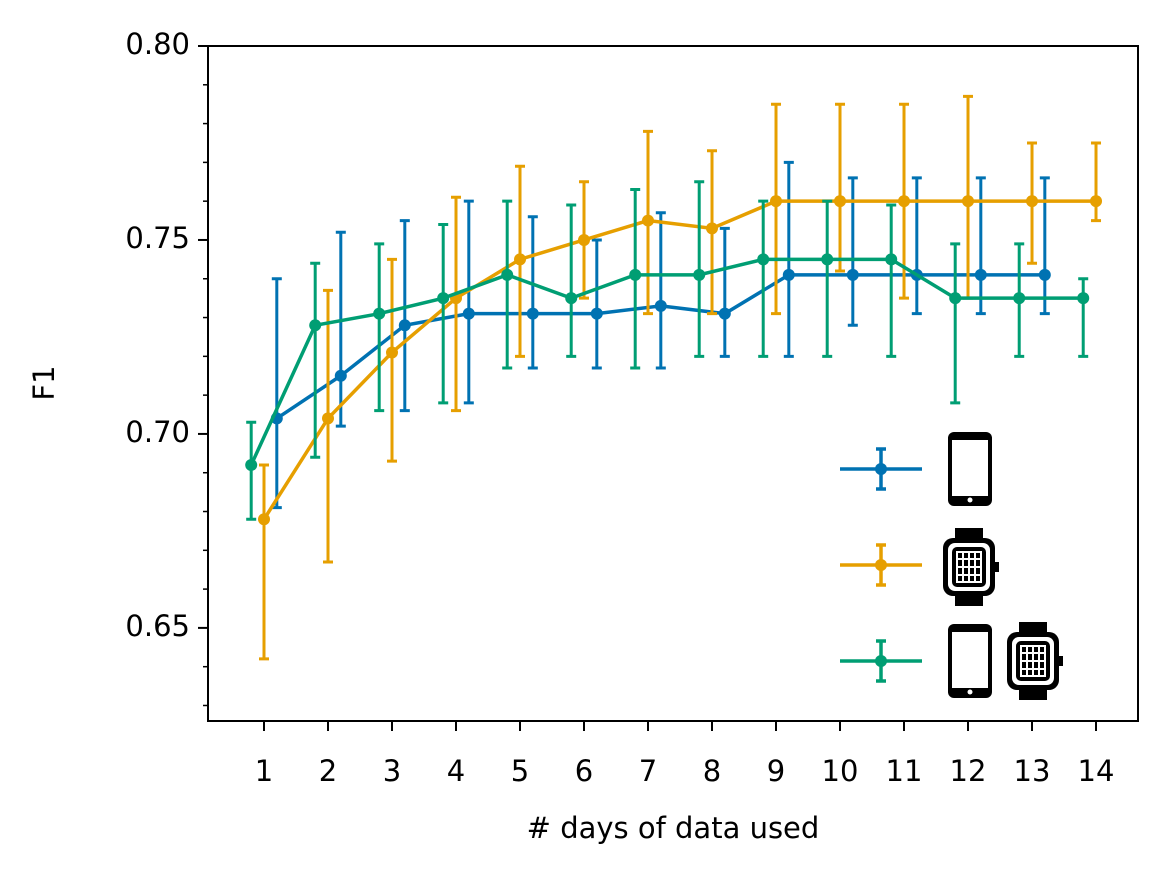 The height and width of the screenshot is (882, 1169). I want to click on x-tick-label: 14, so click(1096, 771).